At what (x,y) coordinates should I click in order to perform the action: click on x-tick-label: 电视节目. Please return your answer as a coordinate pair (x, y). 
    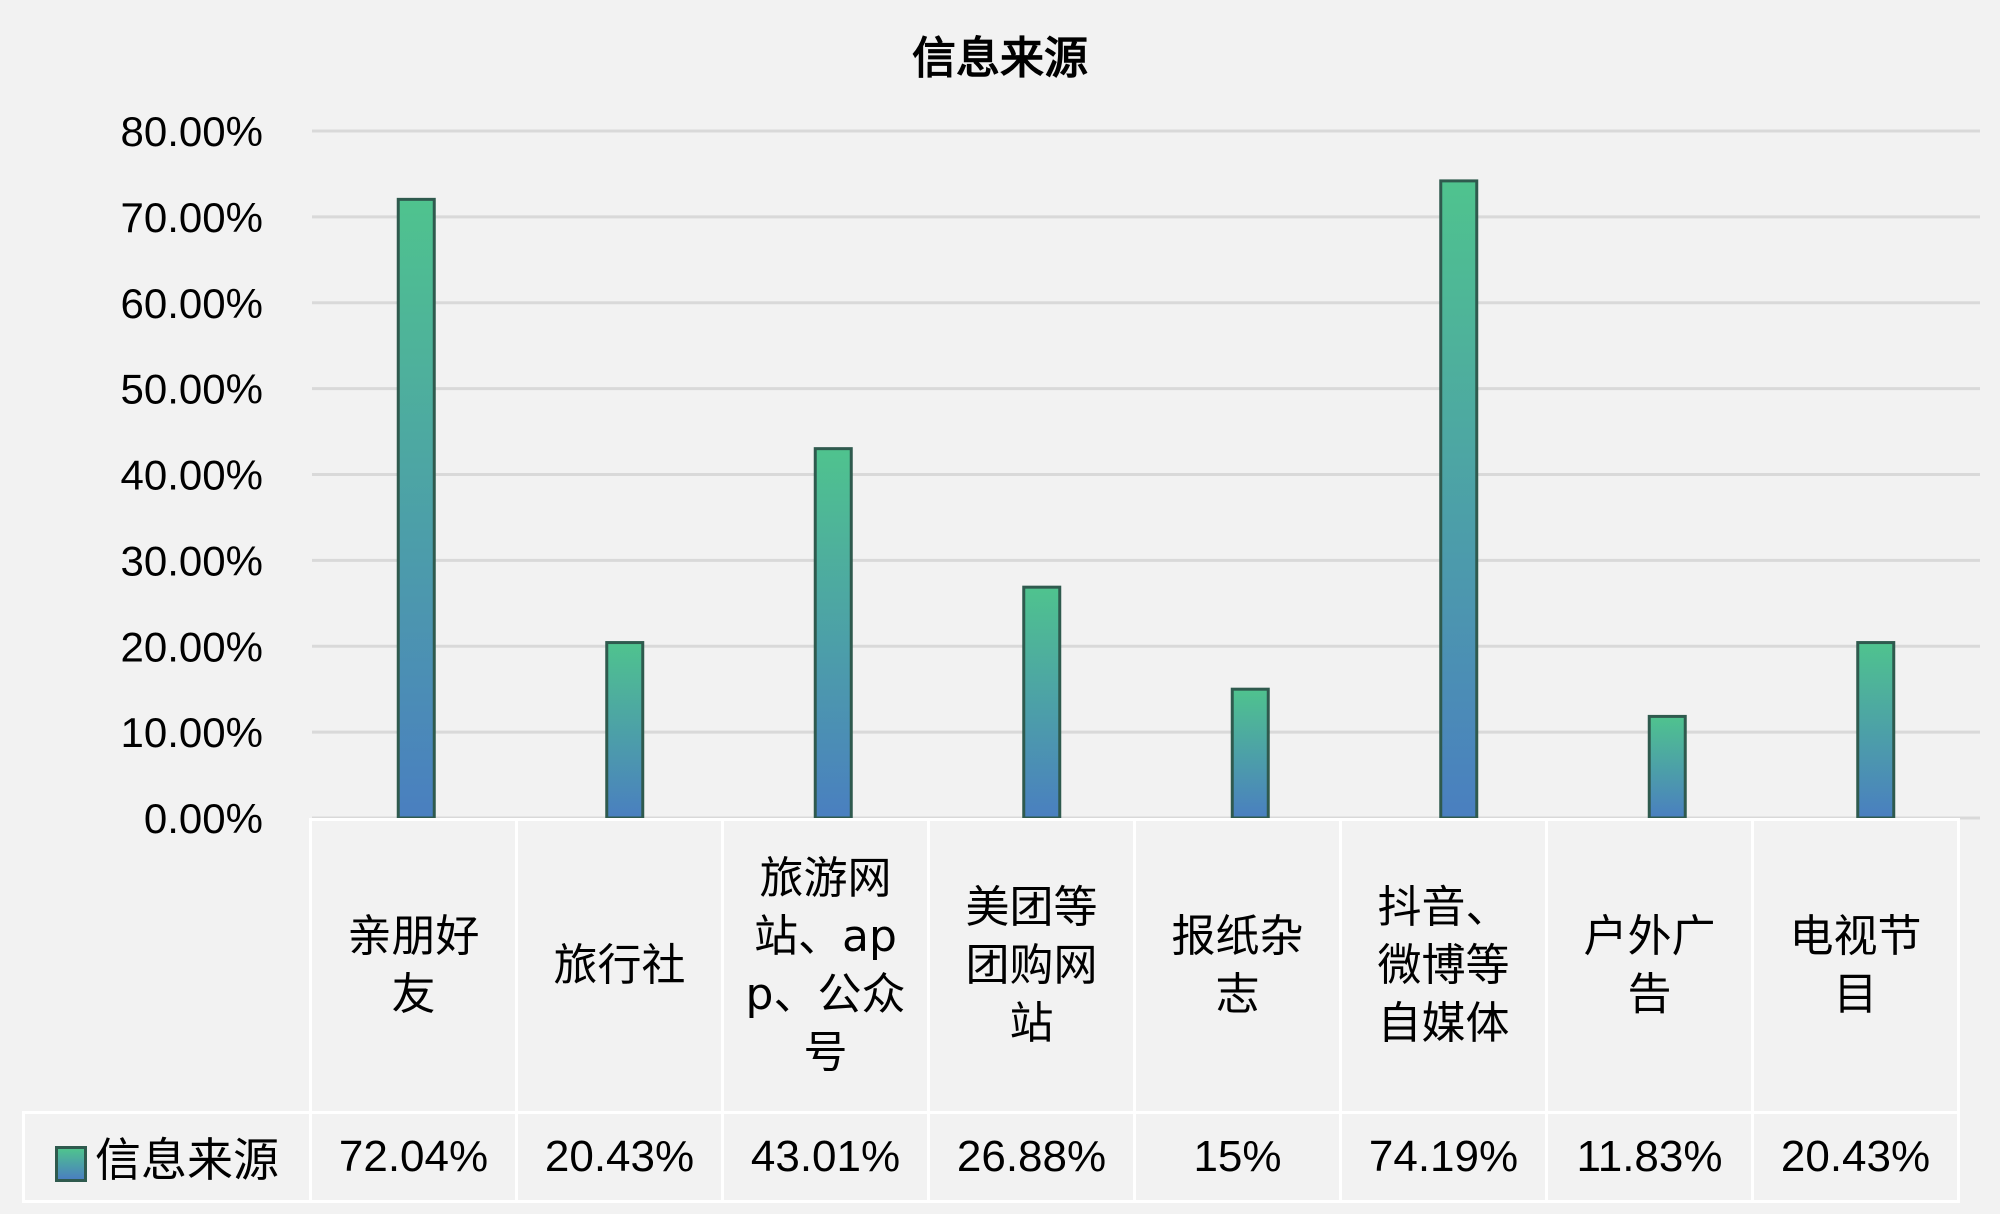
    Looking at the image, I should click on (1855, 965).